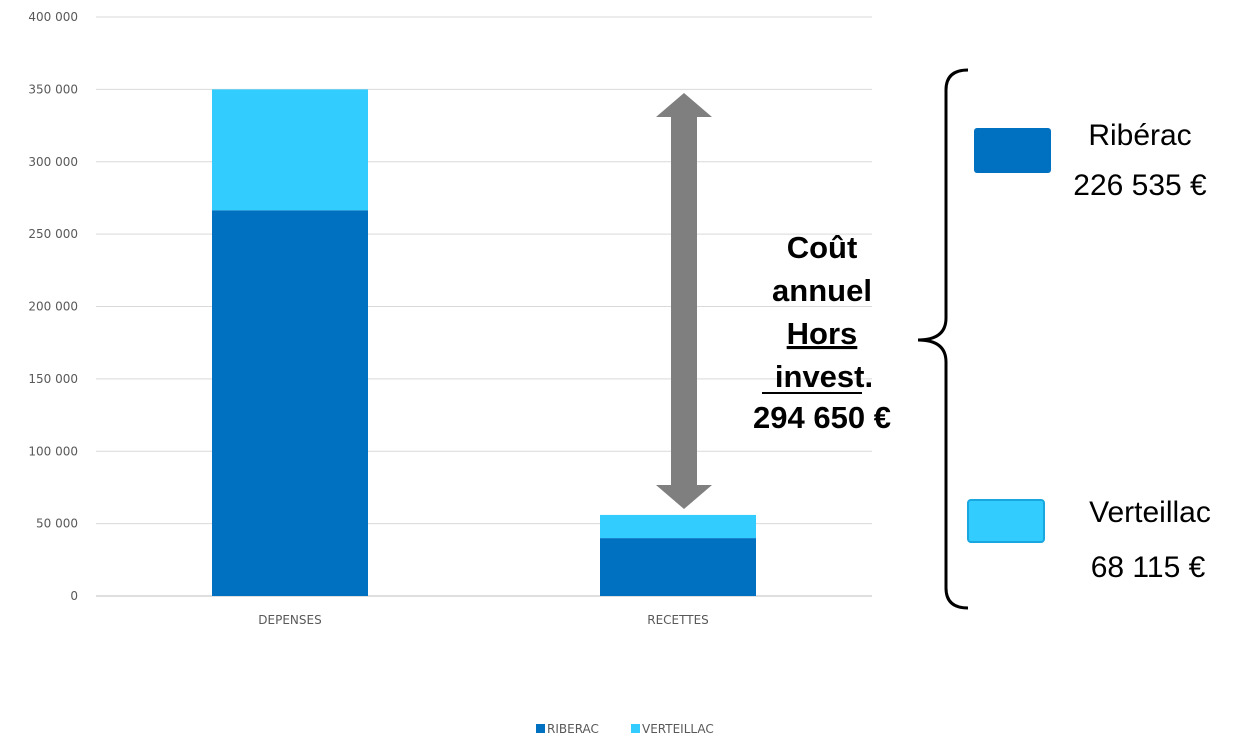 The height and width of the screenshot is (740, 1251). What do you see at coordinates (678, 620) in the screenshot?
I see `x-tick-label: RECETTES` at bounding box center [678, 620].